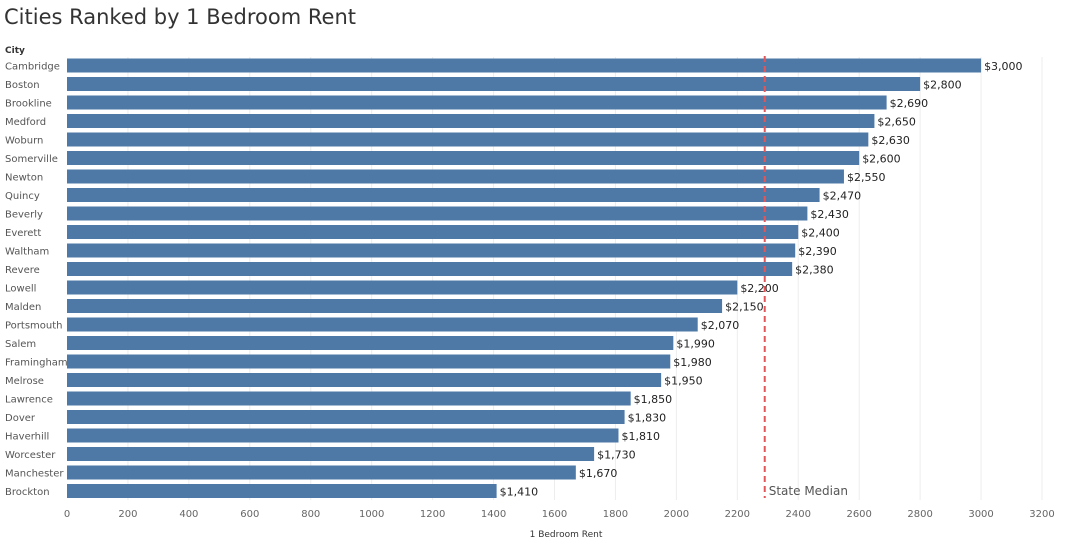 Image resolution: width=1068 pixels, height=547 pixels. What do you see at coordinates (615, 514) in the screenshot?
I see `x-tick-label: 1800` at bounding box center [615, 514].